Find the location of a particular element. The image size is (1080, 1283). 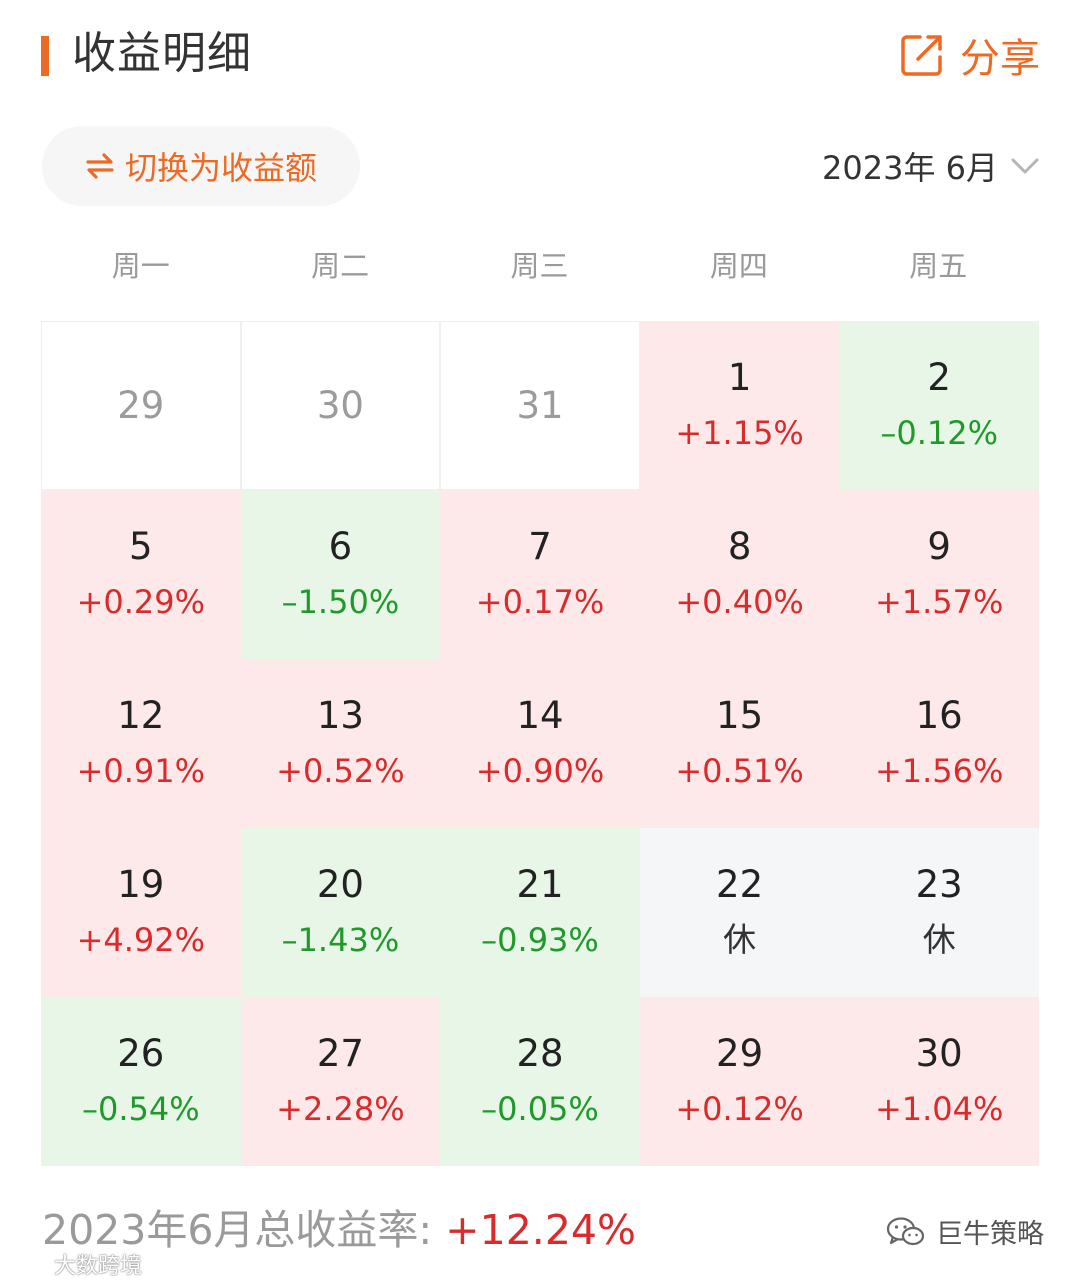

calendar-cell: 15 +0.51% is located at coordinates (739, 743).